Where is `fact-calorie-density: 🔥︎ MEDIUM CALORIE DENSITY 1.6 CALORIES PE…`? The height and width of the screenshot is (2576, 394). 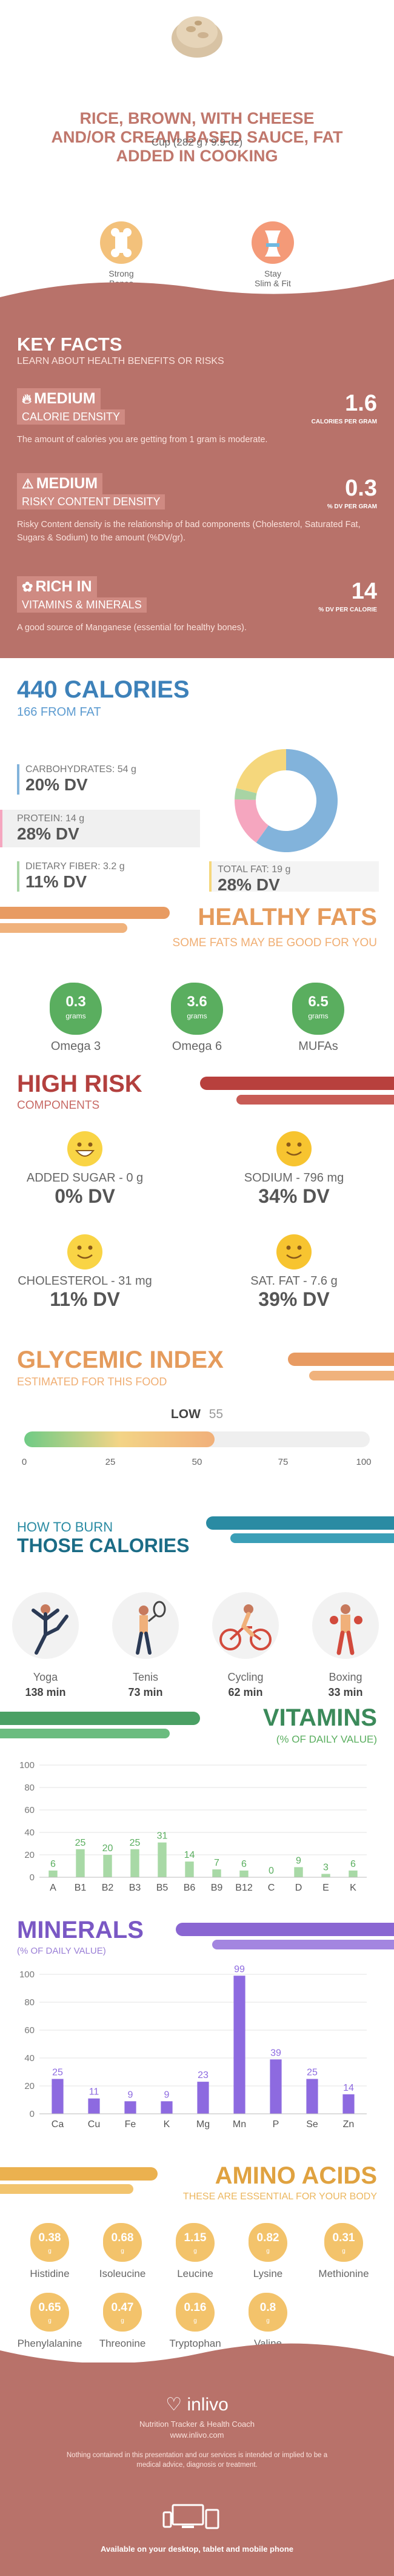 fact-calorie-density: 🔥︎ MEDIUM CALORIE DENSITY 1.6 CALORIES PE… is located at coordinates (197, 417).